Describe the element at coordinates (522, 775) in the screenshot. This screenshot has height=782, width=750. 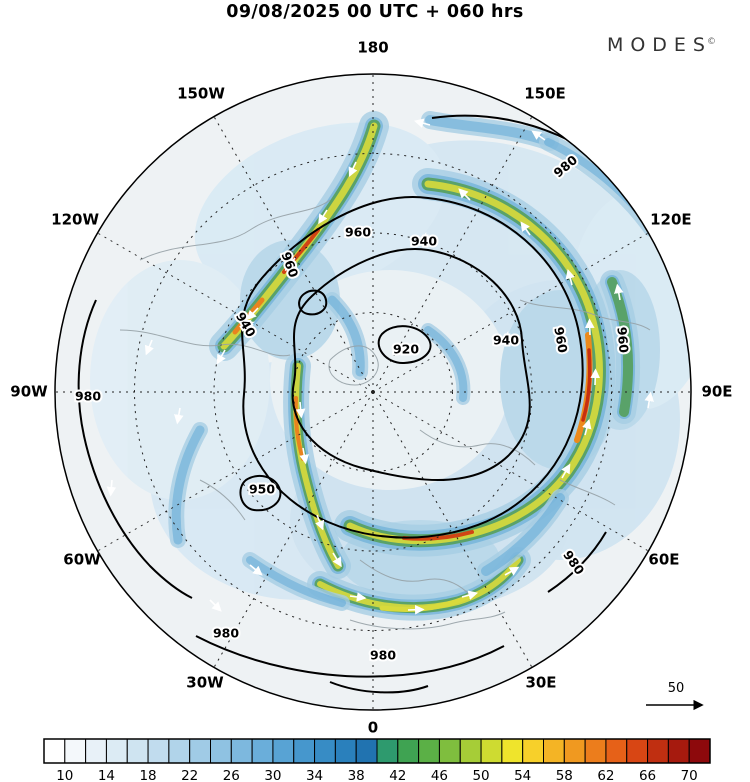
I see `colorbar-tick: 54` at that location.